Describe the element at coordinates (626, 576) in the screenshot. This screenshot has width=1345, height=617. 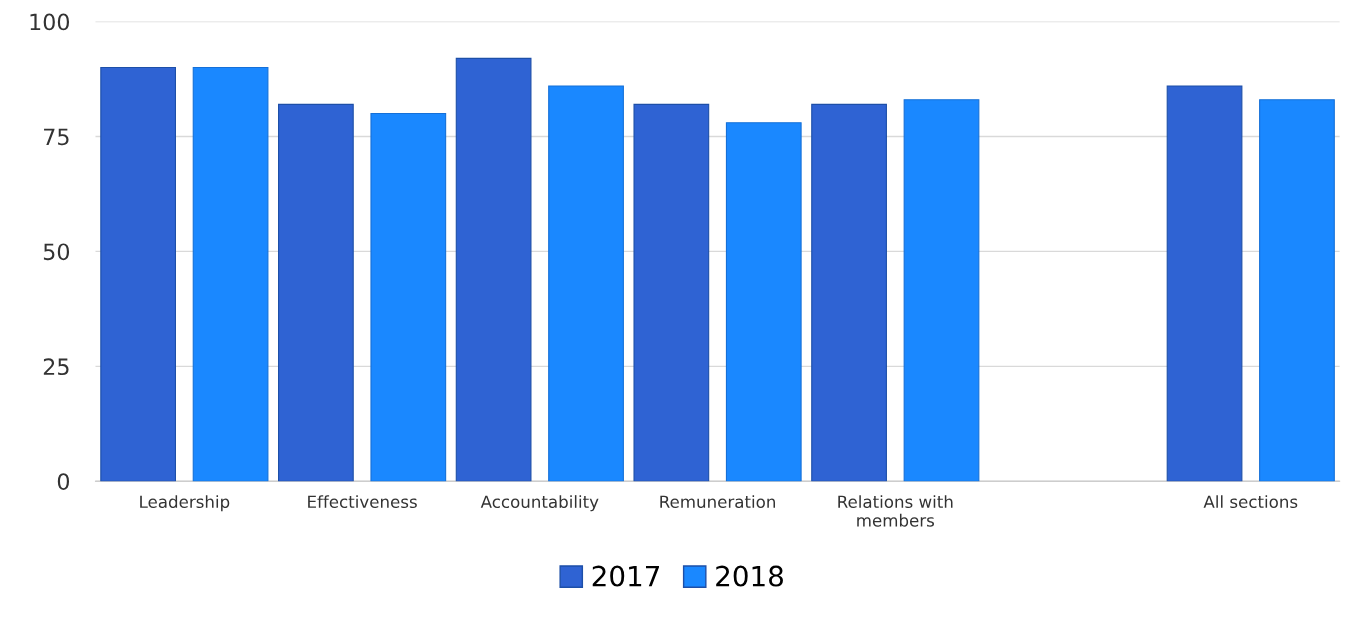
I see `legend-label: 2017` at that location.